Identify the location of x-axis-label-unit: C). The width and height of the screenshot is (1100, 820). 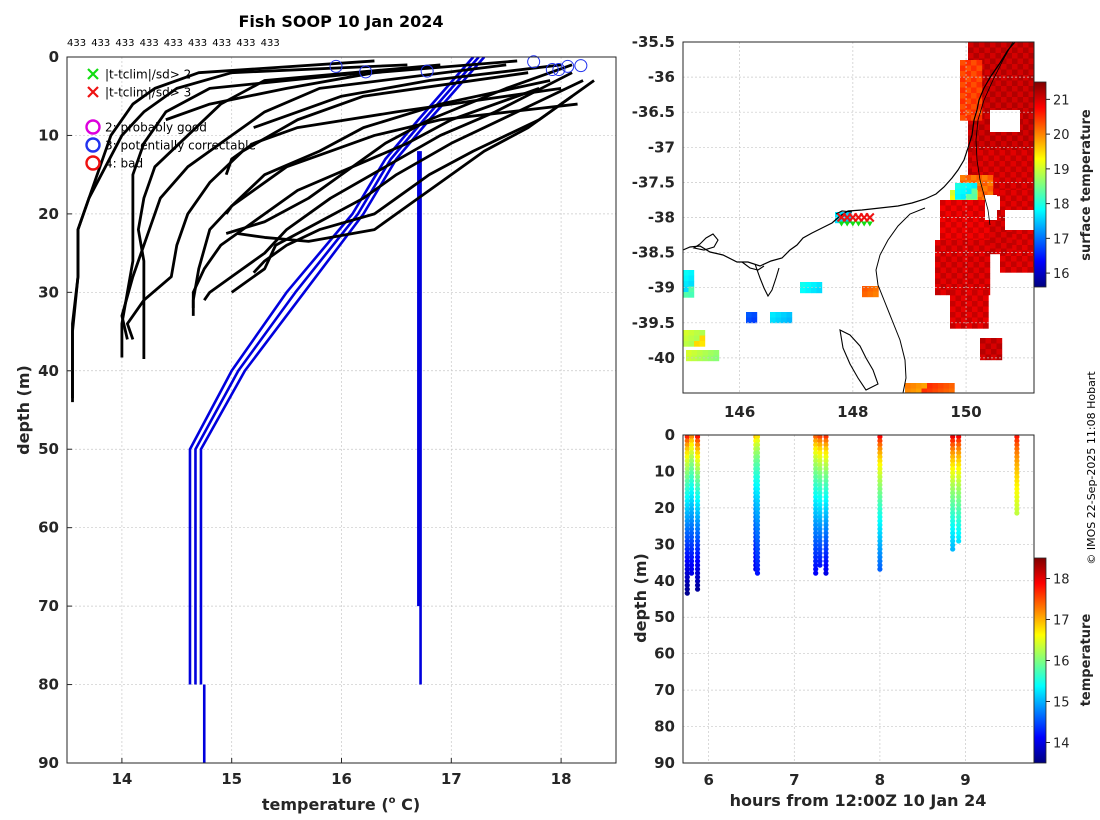
(408, 804).